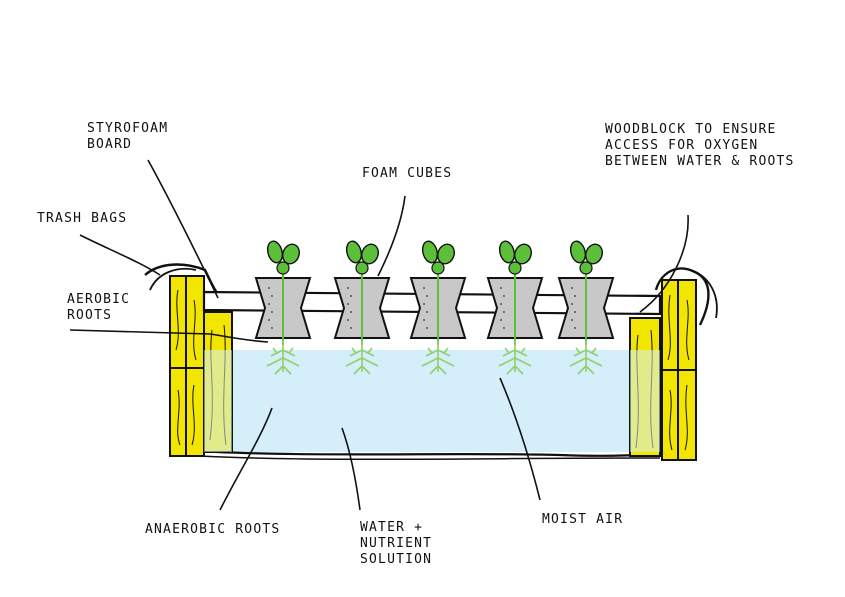  I want to click on woodblock-label-line-2: ACCESS FOR OXYGEN, so click(682, 145).